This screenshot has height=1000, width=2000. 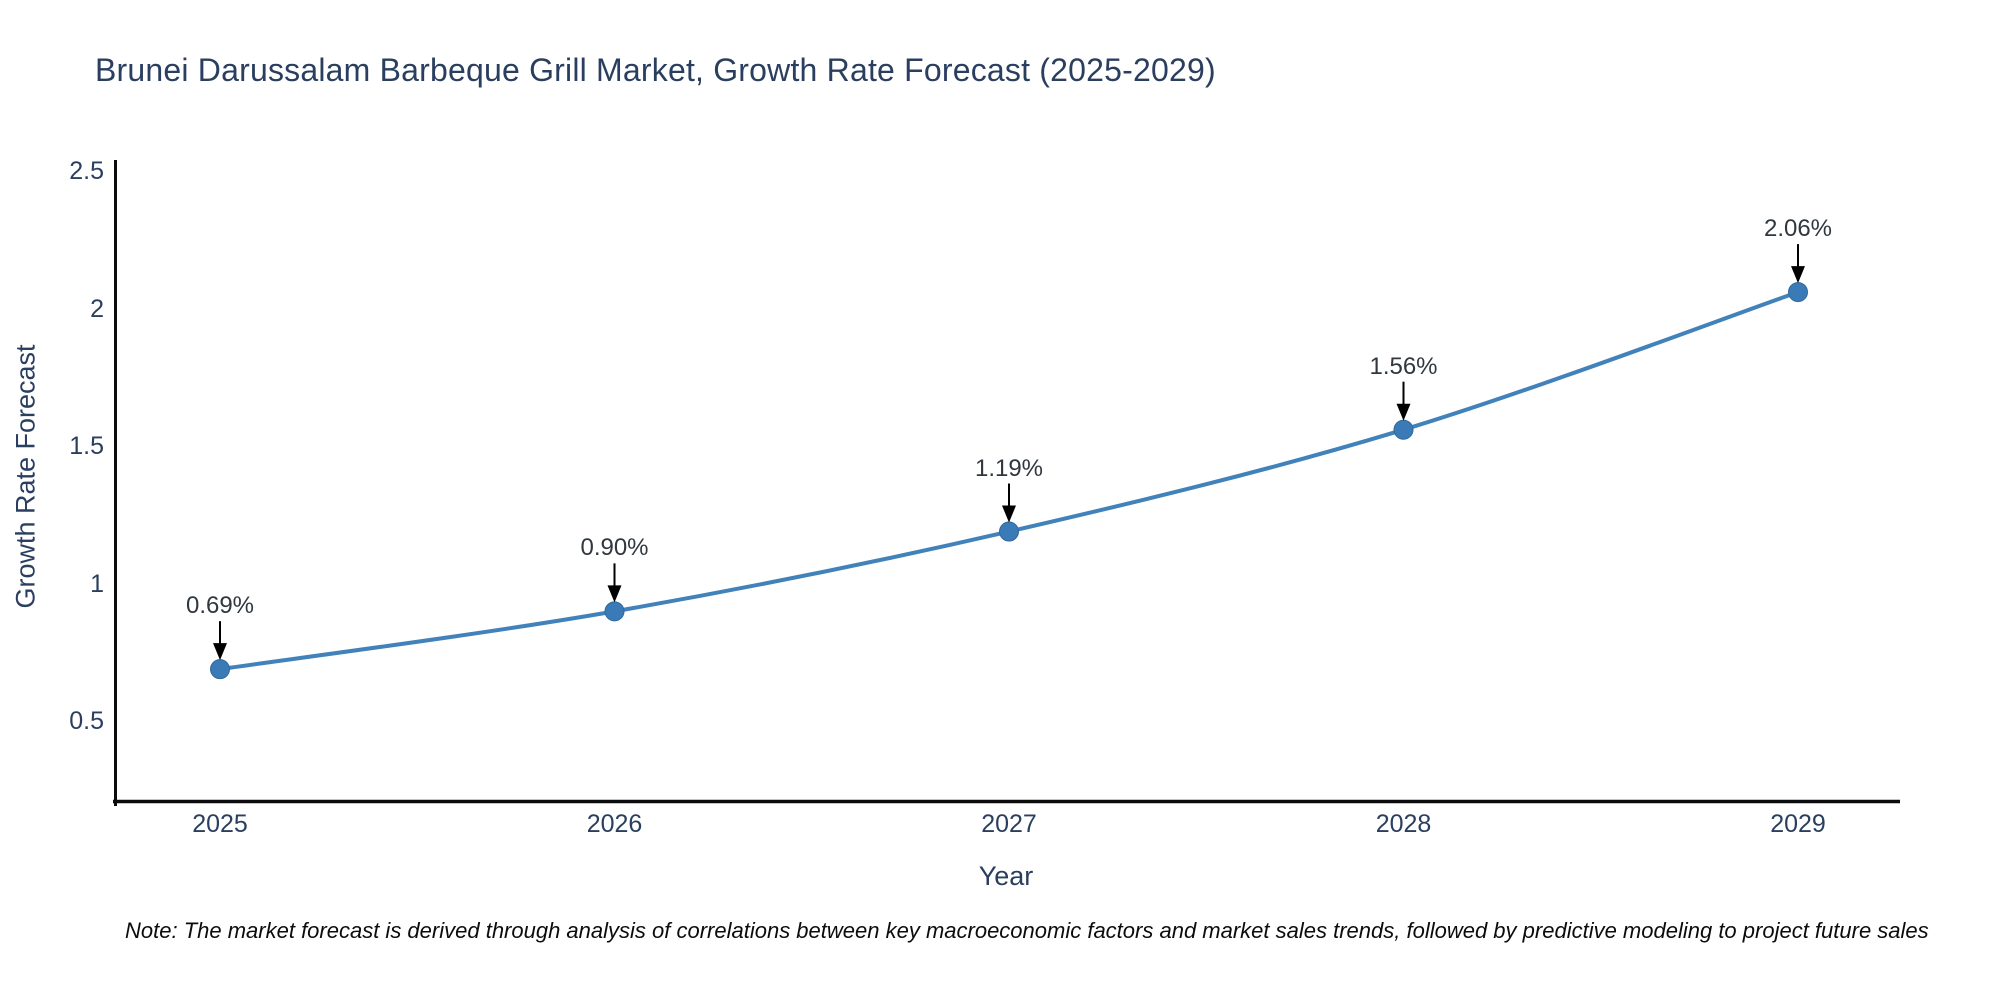 What do you see at coordinates (86, 721) in the screenshot?
I see `y-tick-label: 0.5` at bounding box center [86, 721].